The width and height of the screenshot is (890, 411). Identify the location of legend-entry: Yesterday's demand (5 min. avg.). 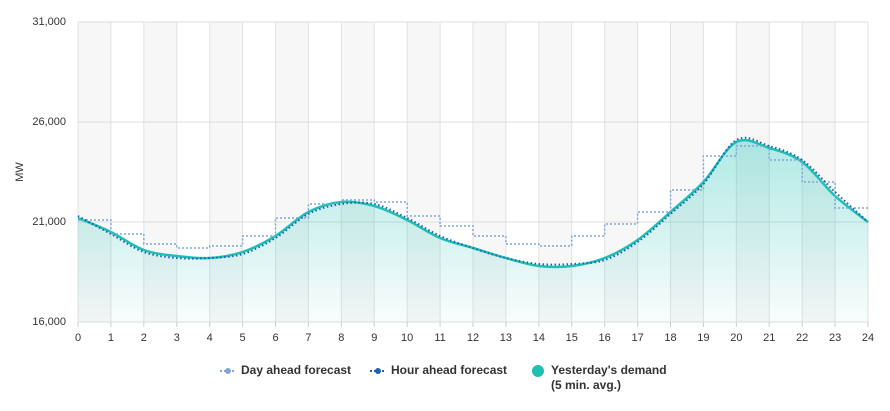
(609, 377).